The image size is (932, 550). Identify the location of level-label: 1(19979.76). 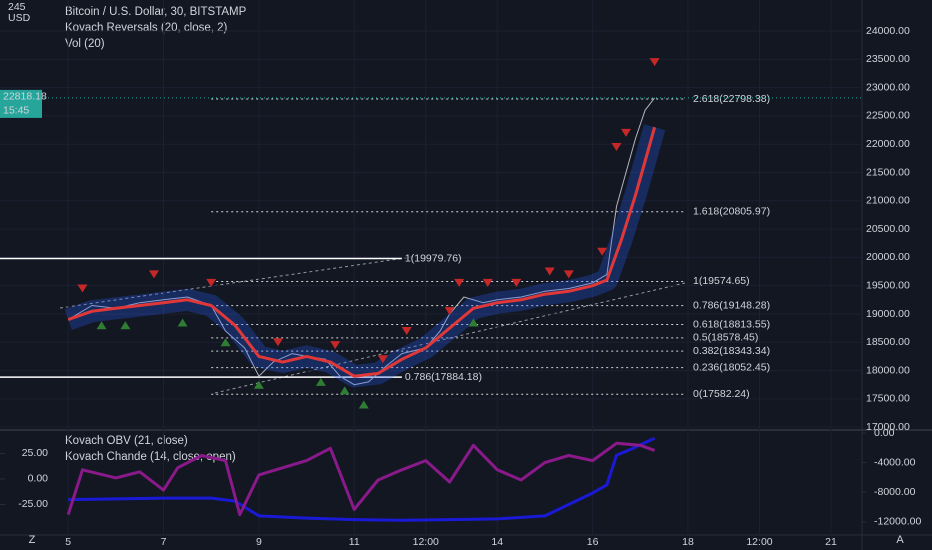
(433, 258).